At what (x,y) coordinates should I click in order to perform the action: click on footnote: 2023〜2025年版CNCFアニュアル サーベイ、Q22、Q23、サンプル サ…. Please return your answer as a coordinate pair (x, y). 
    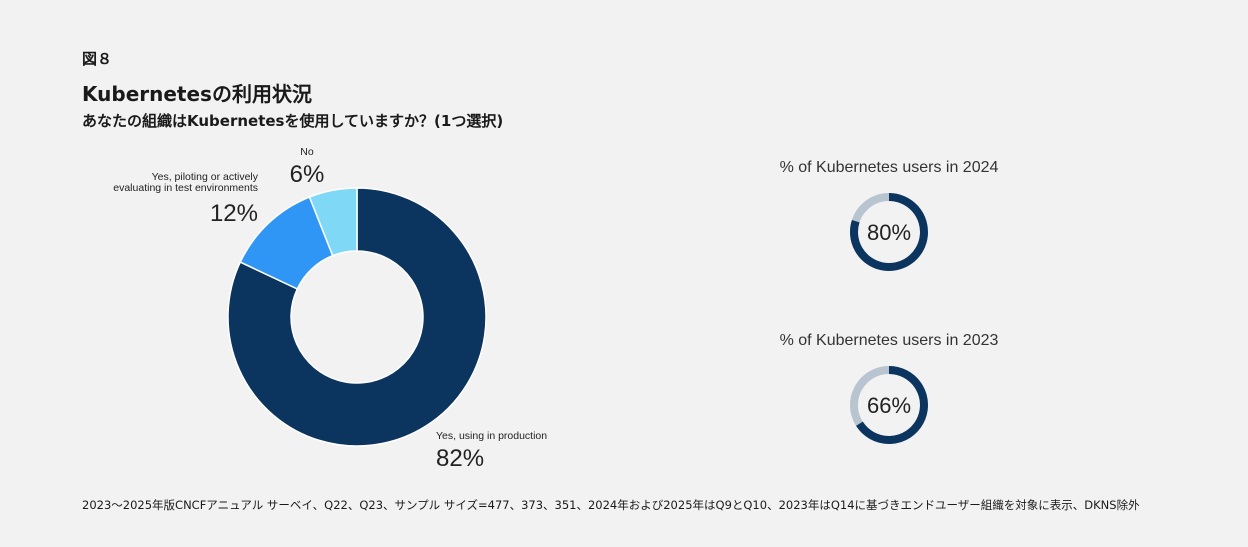
    Looking at the image, I should click on (611, 505).